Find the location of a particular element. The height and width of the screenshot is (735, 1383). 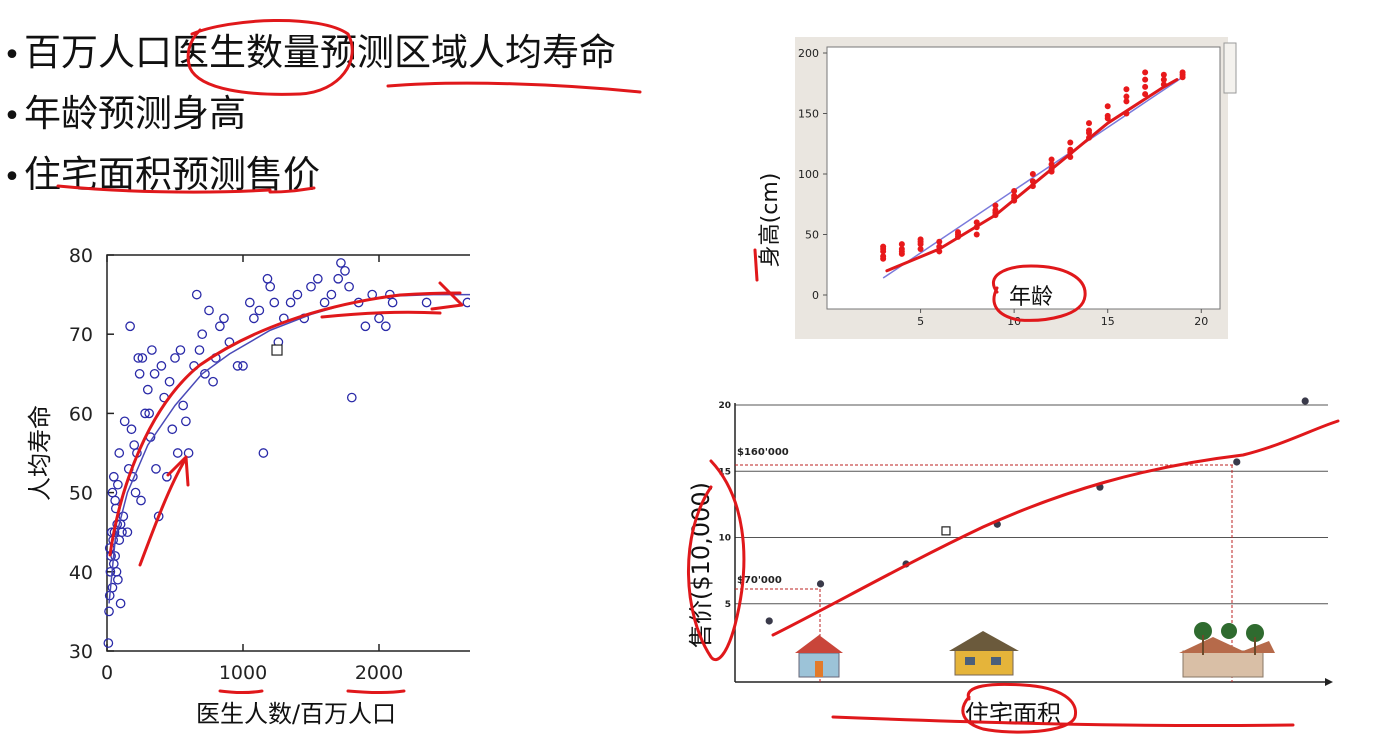

bullet-item: •年龄预测身高 is located at coordinates (308, 115).